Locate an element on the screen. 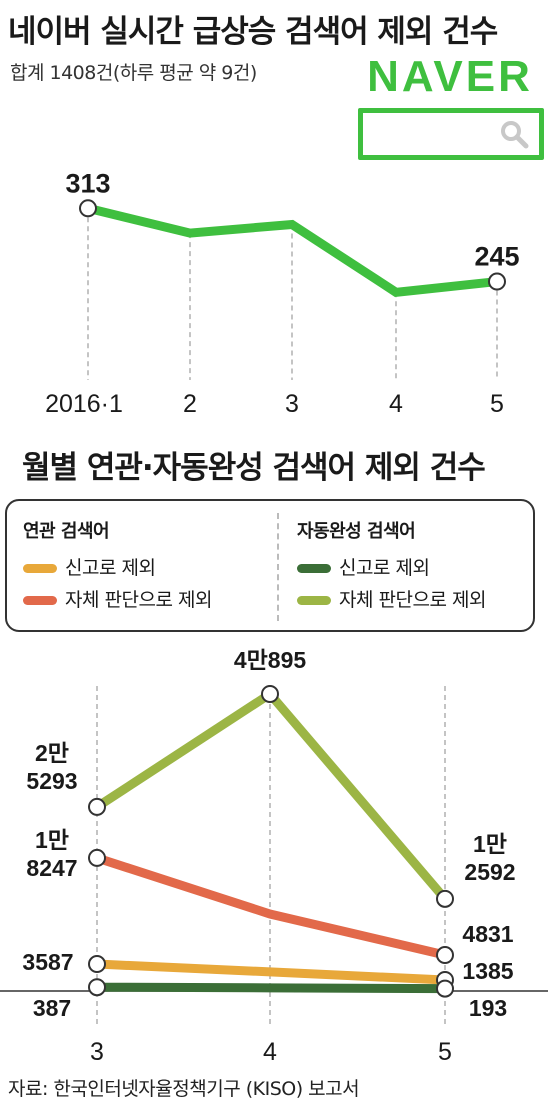 The height and width of the screenshot is (1110, 548). data-label: 1만 8247 is located at coordinates (51, 854).